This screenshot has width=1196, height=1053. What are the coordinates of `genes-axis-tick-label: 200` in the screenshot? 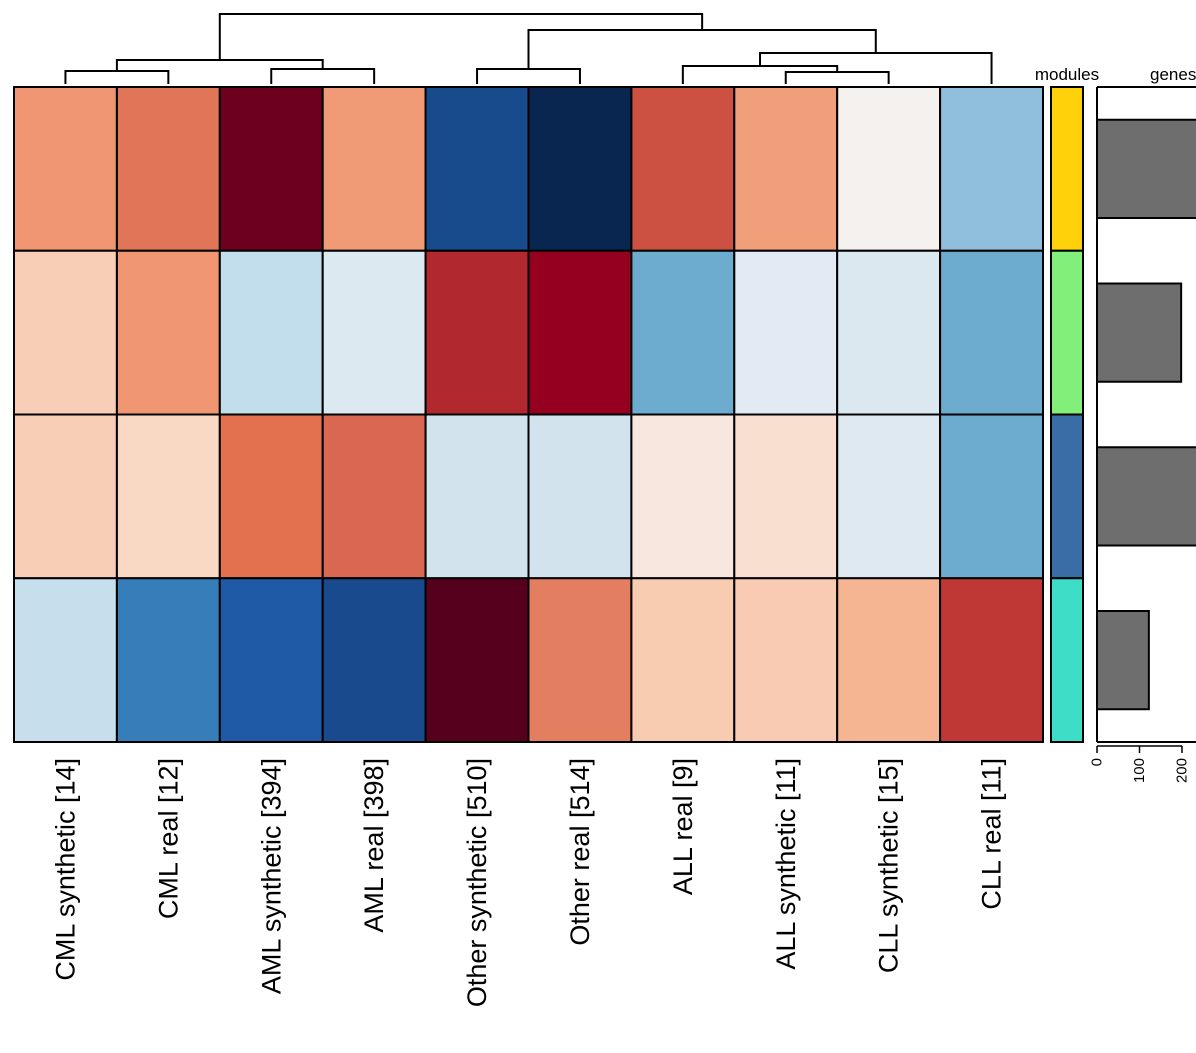 It's located at (1182, 770).